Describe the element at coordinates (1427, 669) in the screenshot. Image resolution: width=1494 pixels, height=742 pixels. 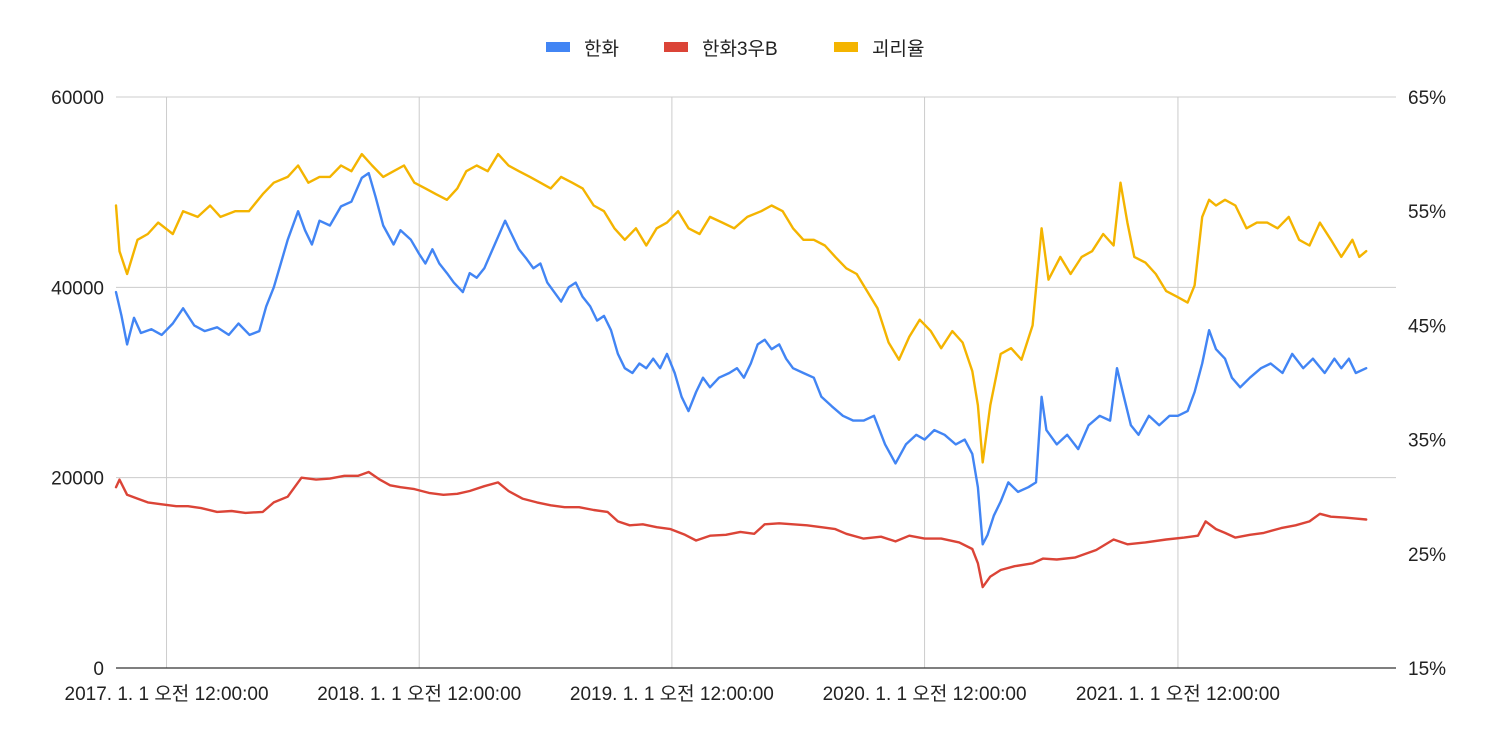
I see `y-right-tick-label: 15%` at that location.